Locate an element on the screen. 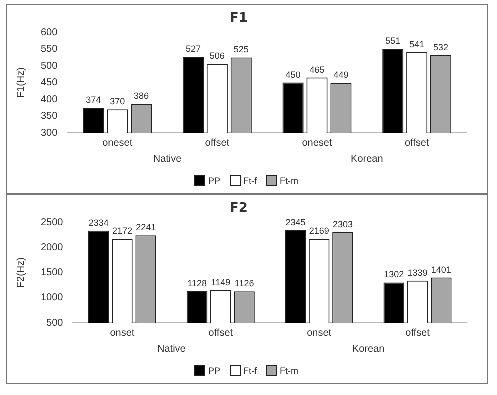  data-label: 1126 is located at coordinates (244, 283).